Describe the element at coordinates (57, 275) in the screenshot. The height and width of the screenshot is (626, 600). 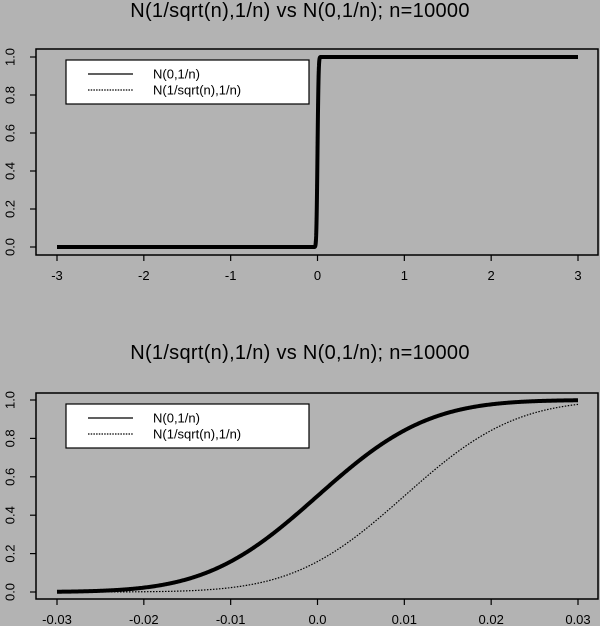
I see `x-tick-label: -3` at that location.